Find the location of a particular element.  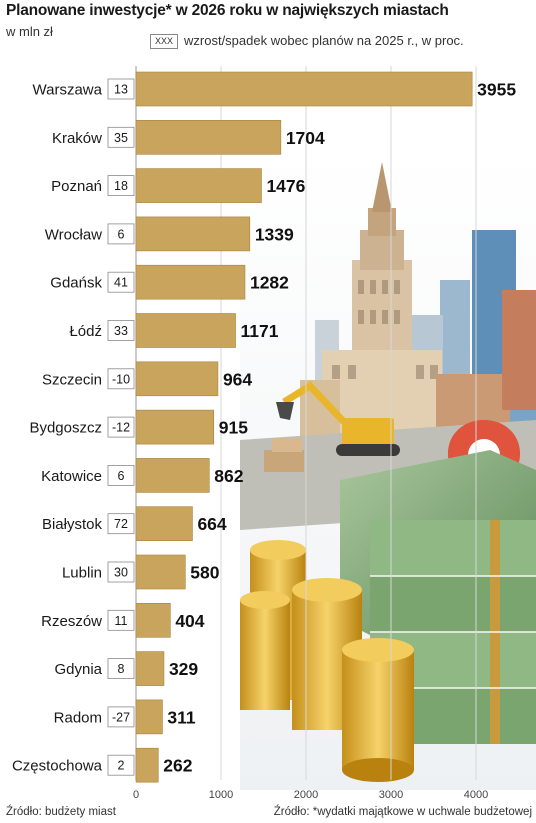

category-label: Szczecin is located at coordinates (72, 379).